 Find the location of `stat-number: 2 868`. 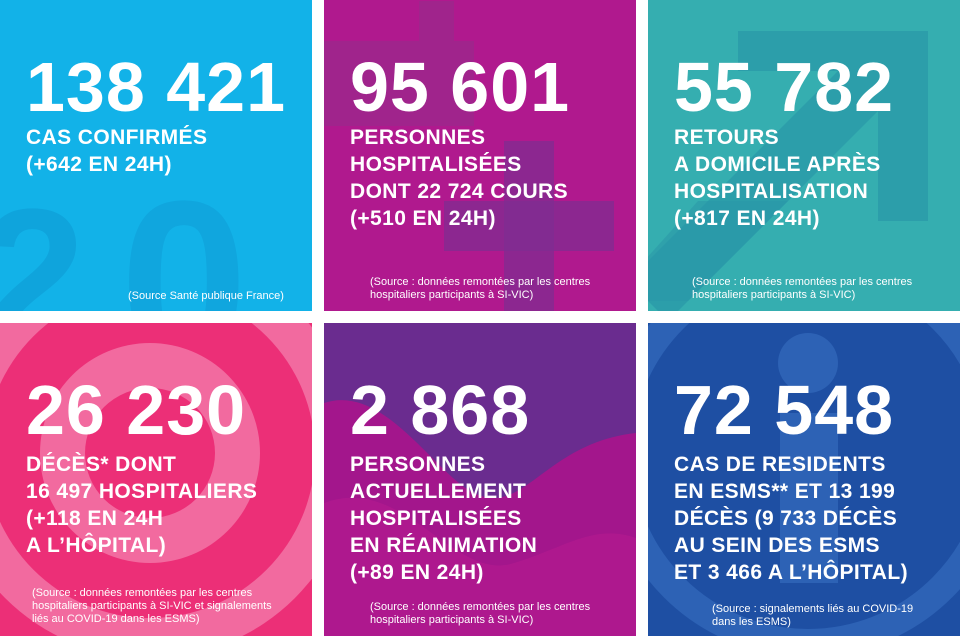

stat-number: 2 868 is located at coordinates (440, 410).